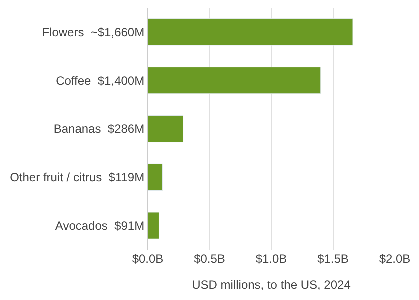 This screenshot has width=419, height=300. I want to click on y-tick-label: Coffee $1,400M, so click(100, 81).